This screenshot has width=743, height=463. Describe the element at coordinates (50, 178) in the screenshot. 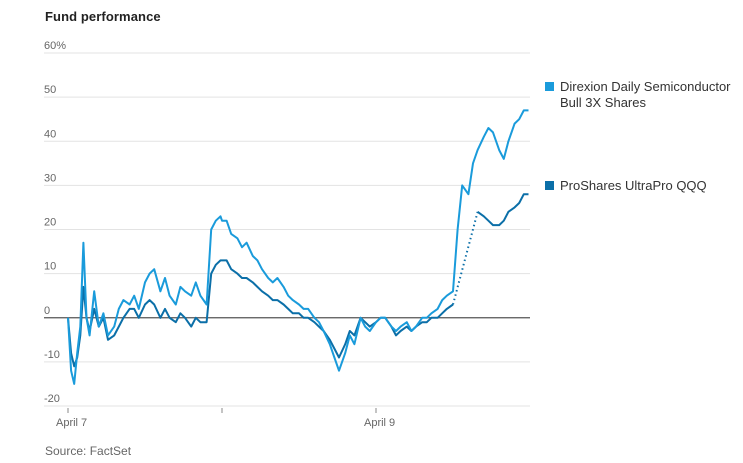

I see `y-tick-label: 30` at that location.